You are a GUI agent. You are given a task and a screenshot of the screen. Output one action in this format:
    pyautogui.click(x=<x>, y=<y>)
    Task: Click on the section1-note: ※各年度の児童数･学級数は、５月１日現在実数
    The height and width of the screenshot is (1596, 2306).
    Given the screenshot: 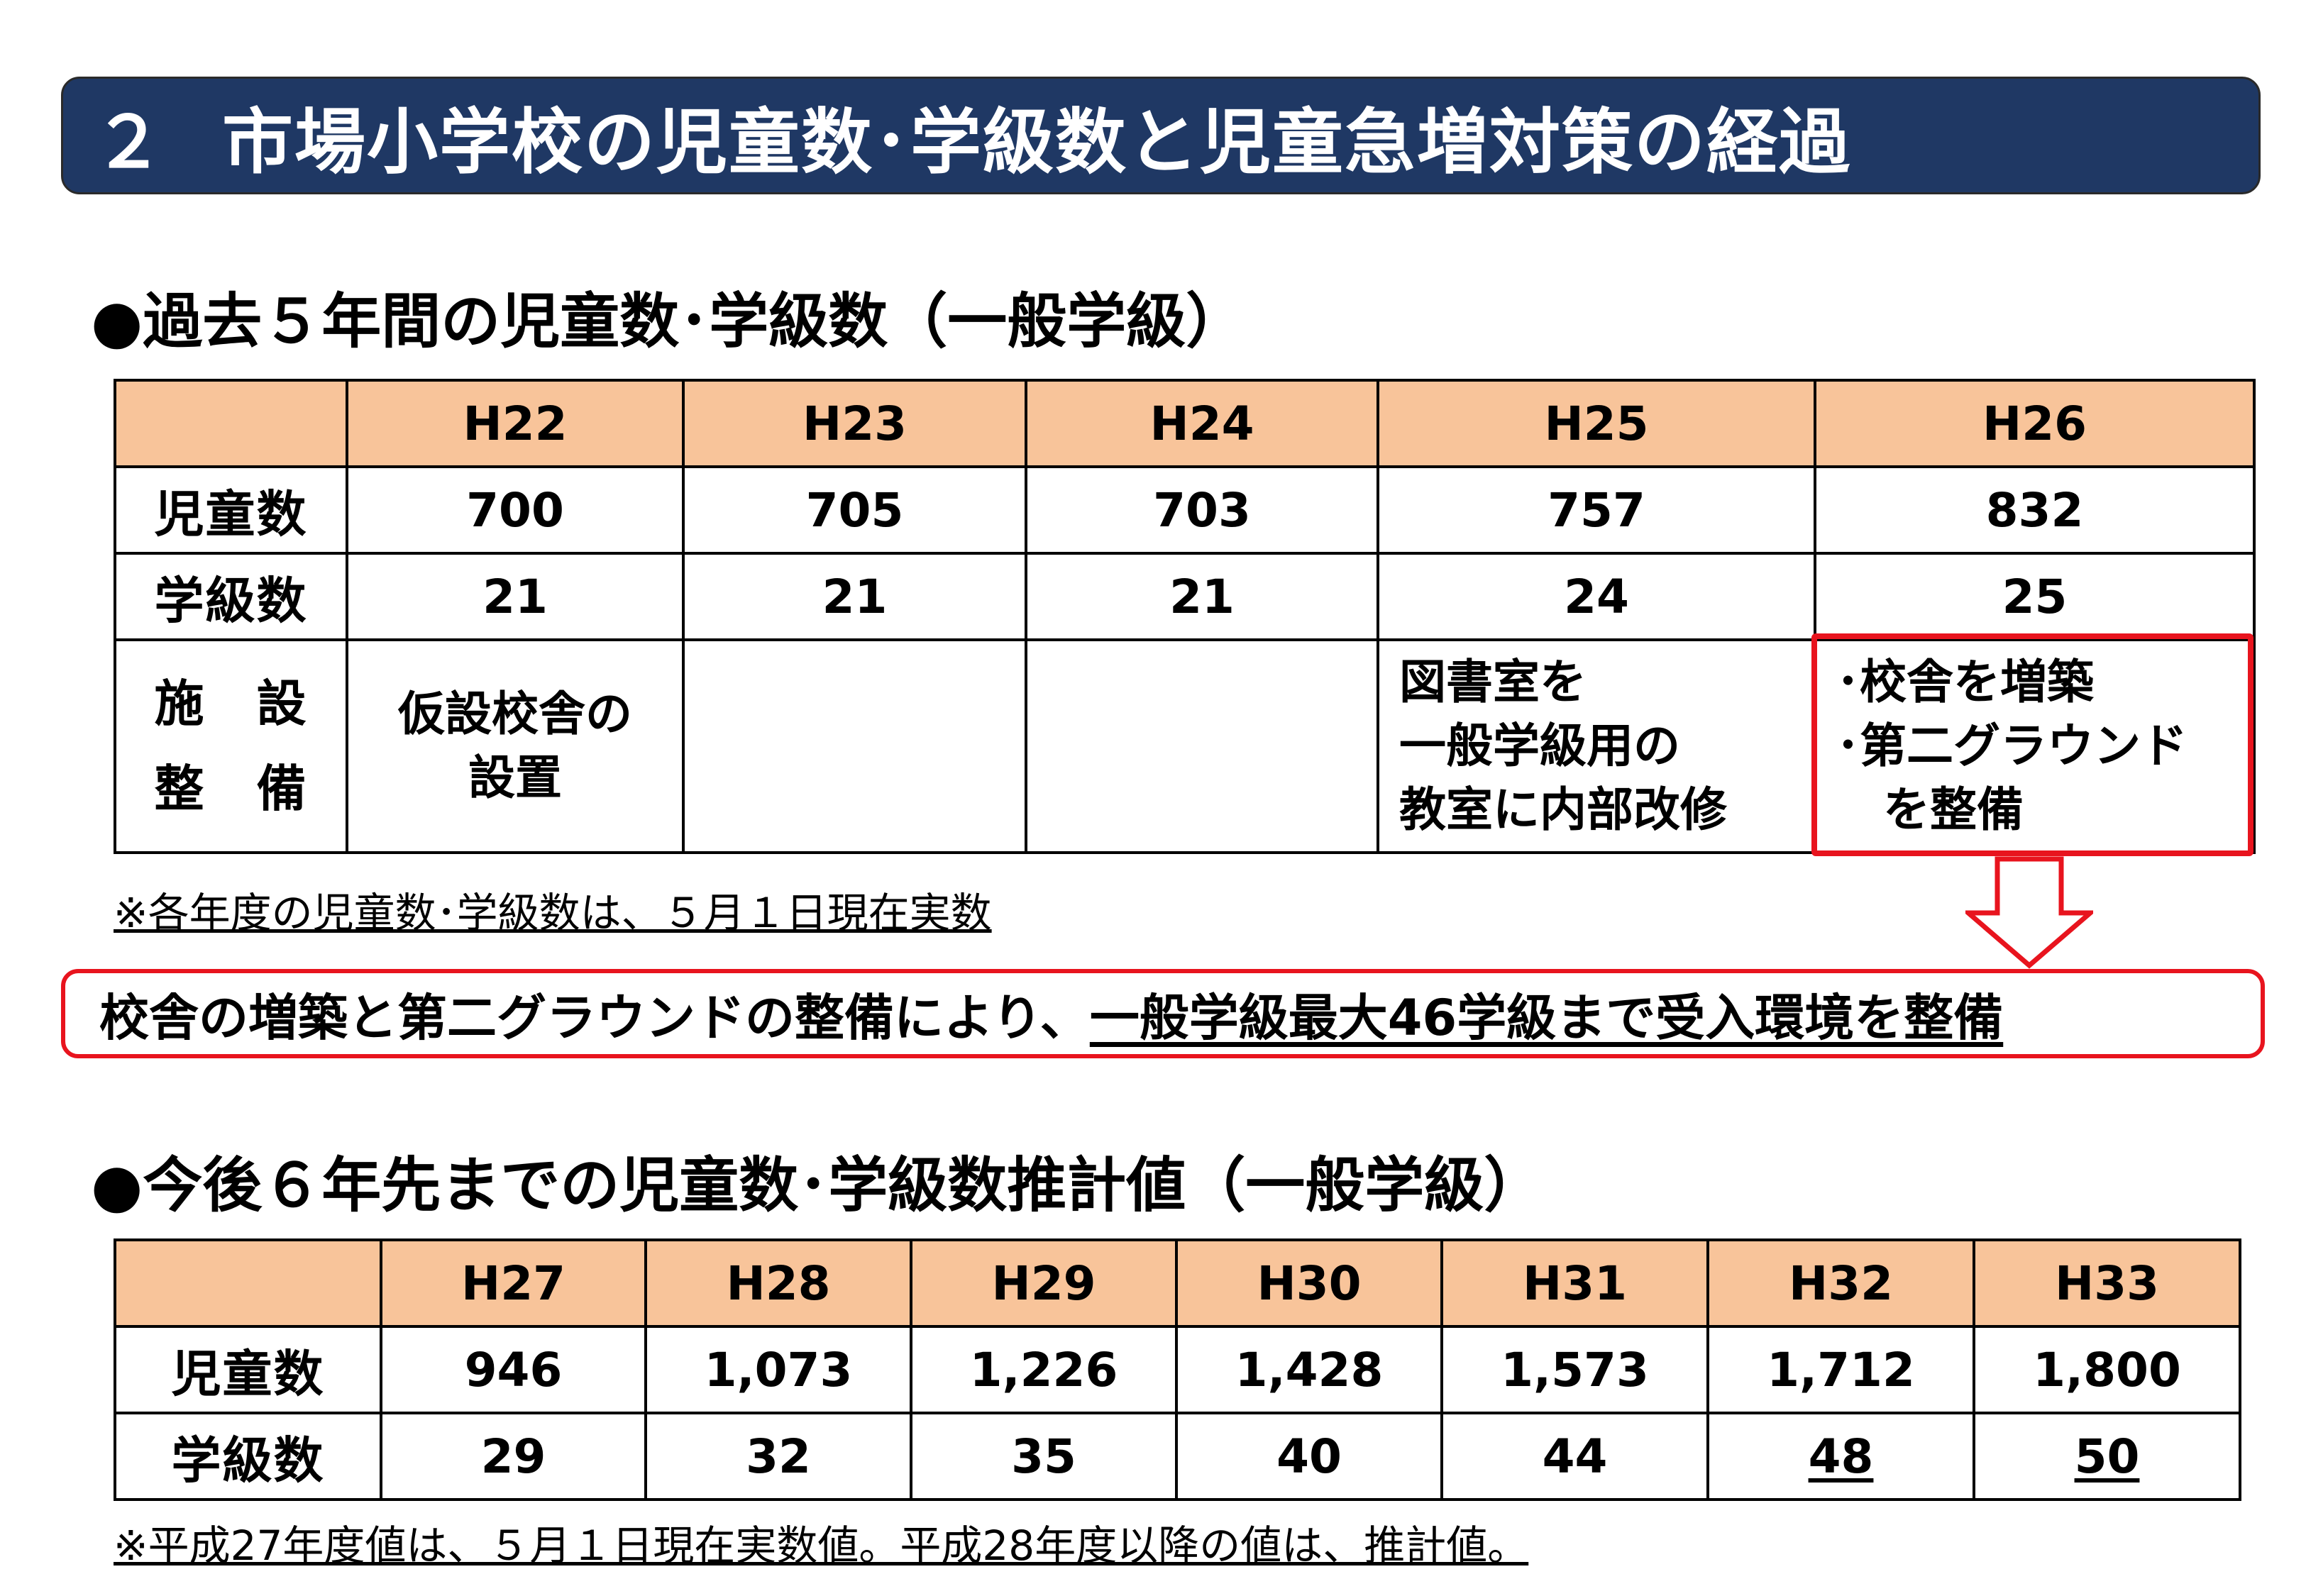 What is the action you would take?
    pyautogui.click(x=553, y=913)
    